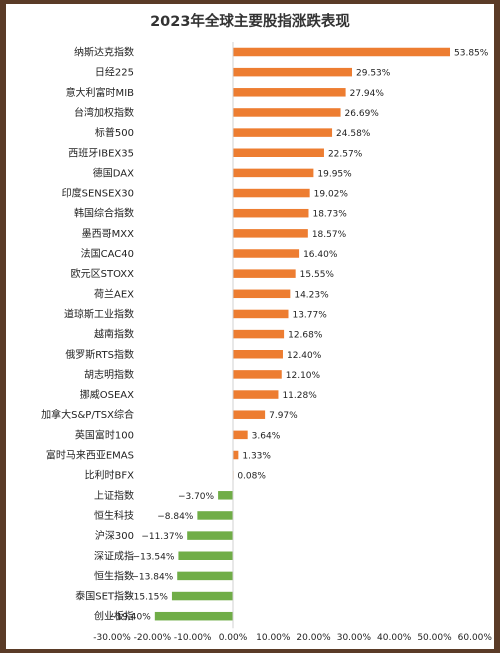  What do you see at coordinates (475, 638) in the screenshot?
I see `x-tick-label: 60.00%` at bounding box center [475, 638].